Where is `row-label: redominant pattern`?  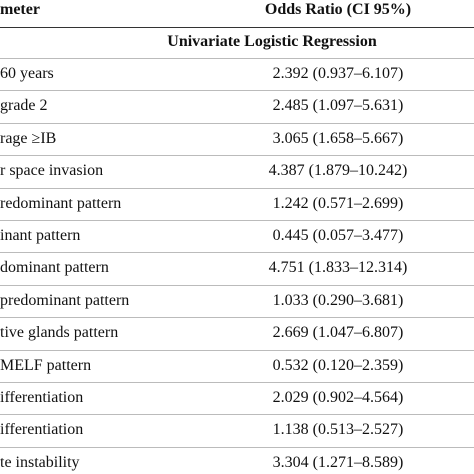
row-label: redominant pattern is located at coordinates (61, 203).